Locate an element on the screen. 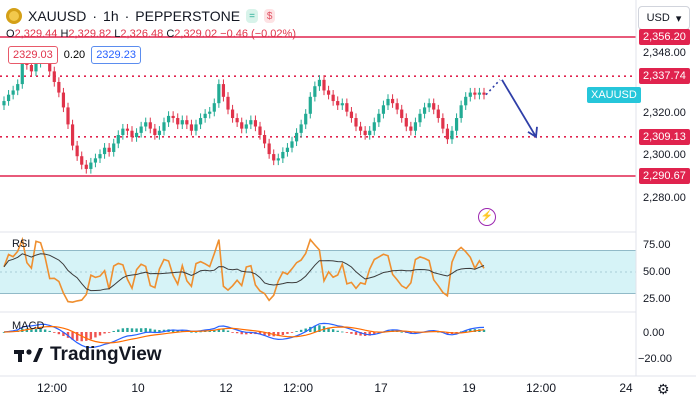  trade-prices: 2329.03 0.20 2329.23 is located at coordinates (74, 55).